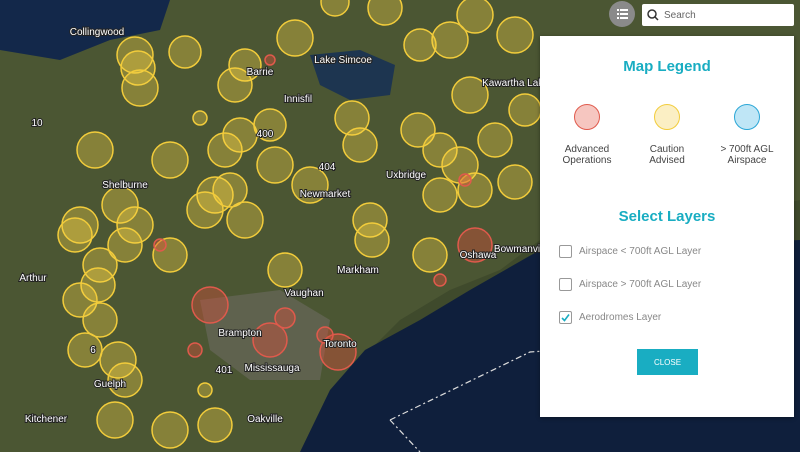  Describe the element at coordinates (667, 66) in the screenshot. I see `legend-title: Map Legend` at that location.